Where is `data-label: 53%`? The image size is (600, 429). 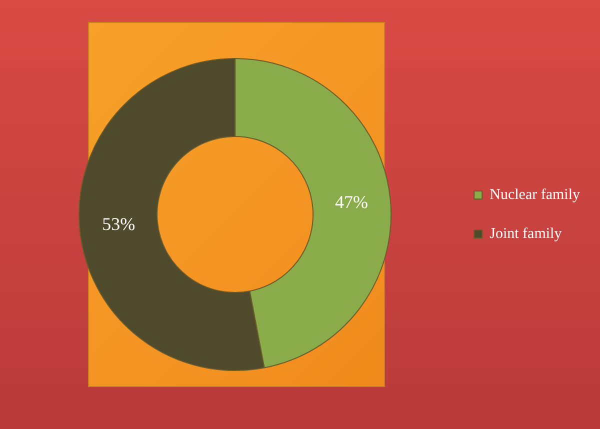 data-label: 53% is located at coordinates (119, 224).